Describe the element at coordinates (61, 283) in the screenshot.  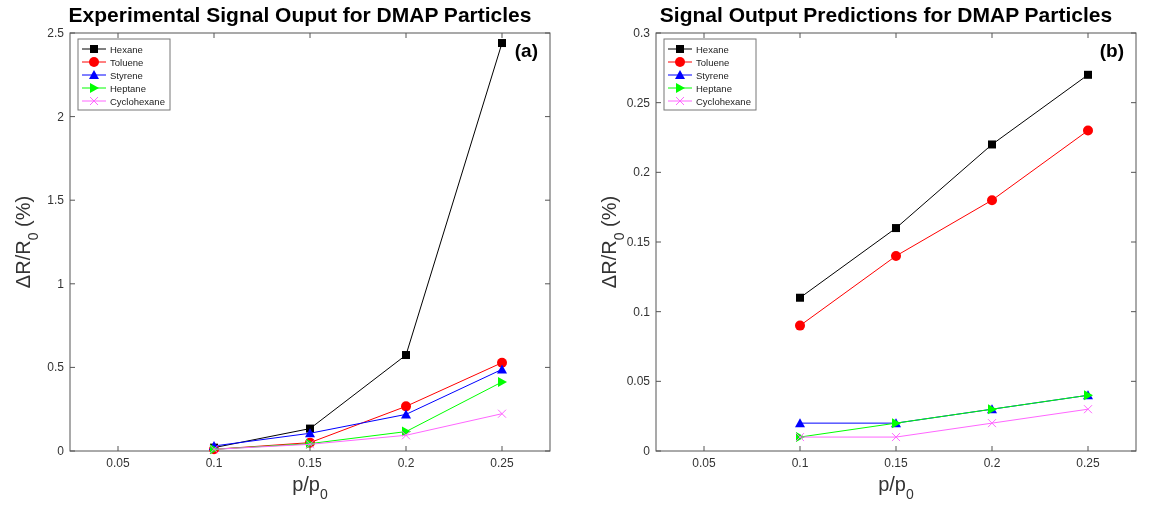
I see `y-tick-label: 1` at that location.